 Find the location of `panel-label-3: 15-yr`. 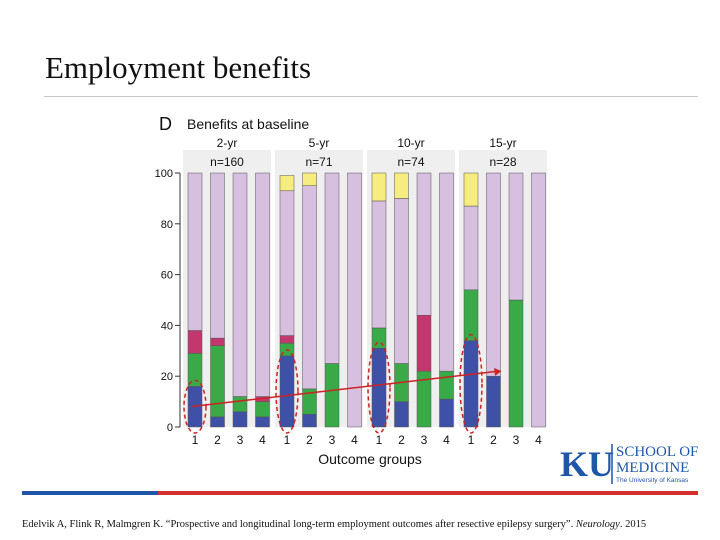

panel-label-3: 15-yr is located at coordinates (502, 143).